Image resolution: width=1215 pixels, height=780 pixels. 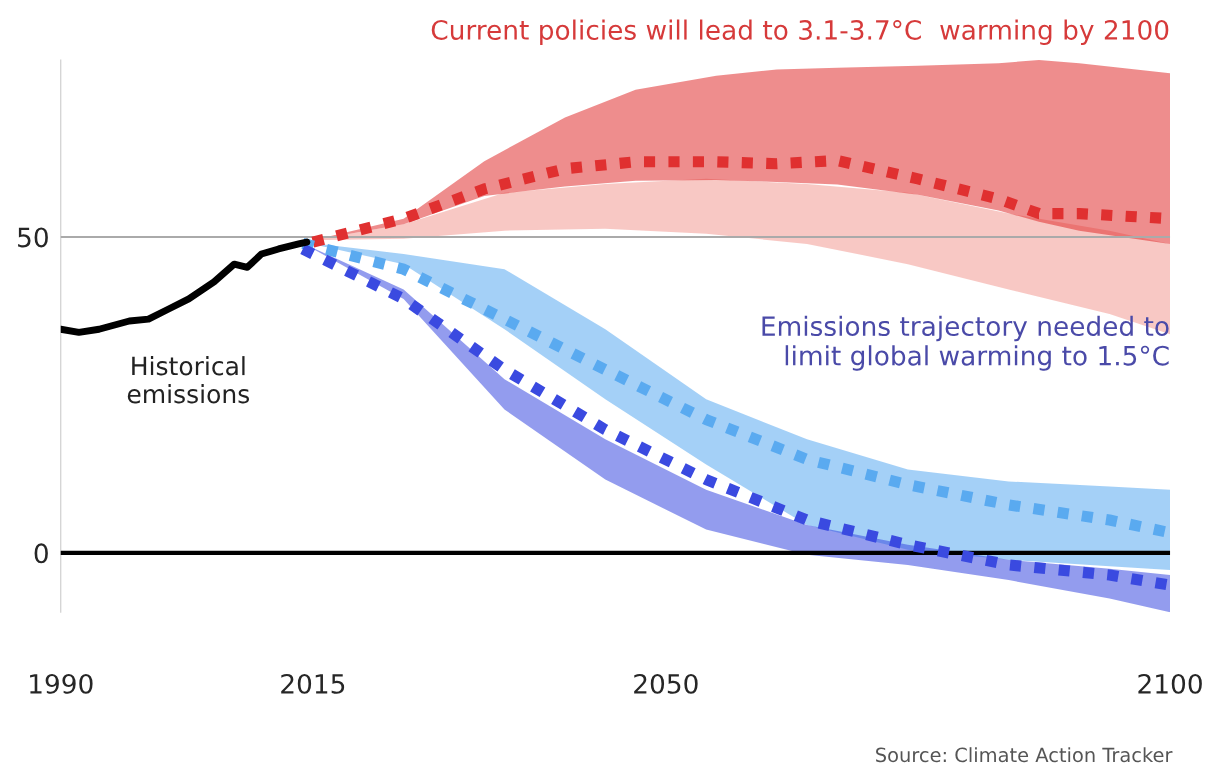 I want to click on x-tick-label: 1990, so click(x=61, y=683).